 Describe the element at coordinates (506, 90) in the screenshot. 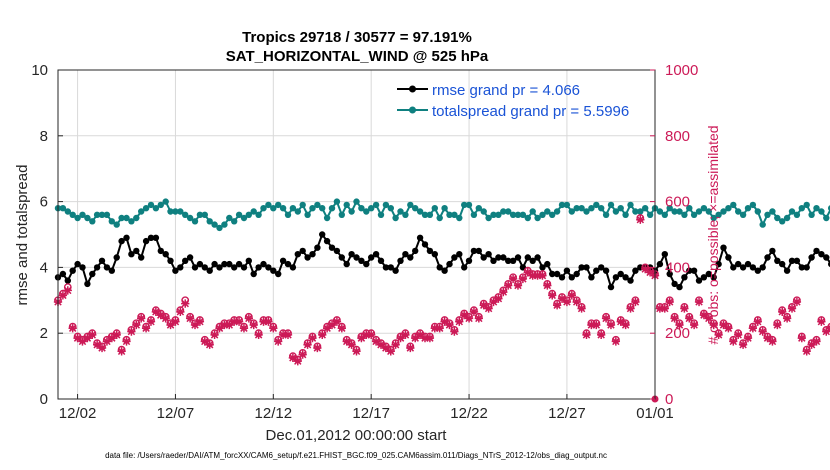

I see `legend-rmse-label: rmse grand pr = 4.066` at that location.